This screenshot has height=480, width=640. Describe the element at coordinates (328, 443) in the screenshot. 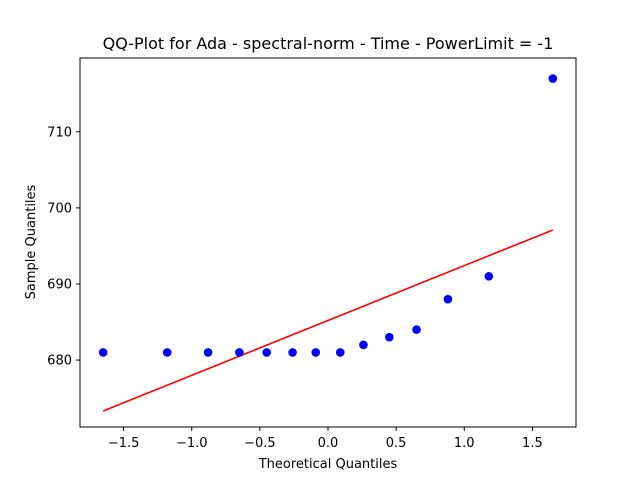

I see `x-tick-label: 0.0` at that location.